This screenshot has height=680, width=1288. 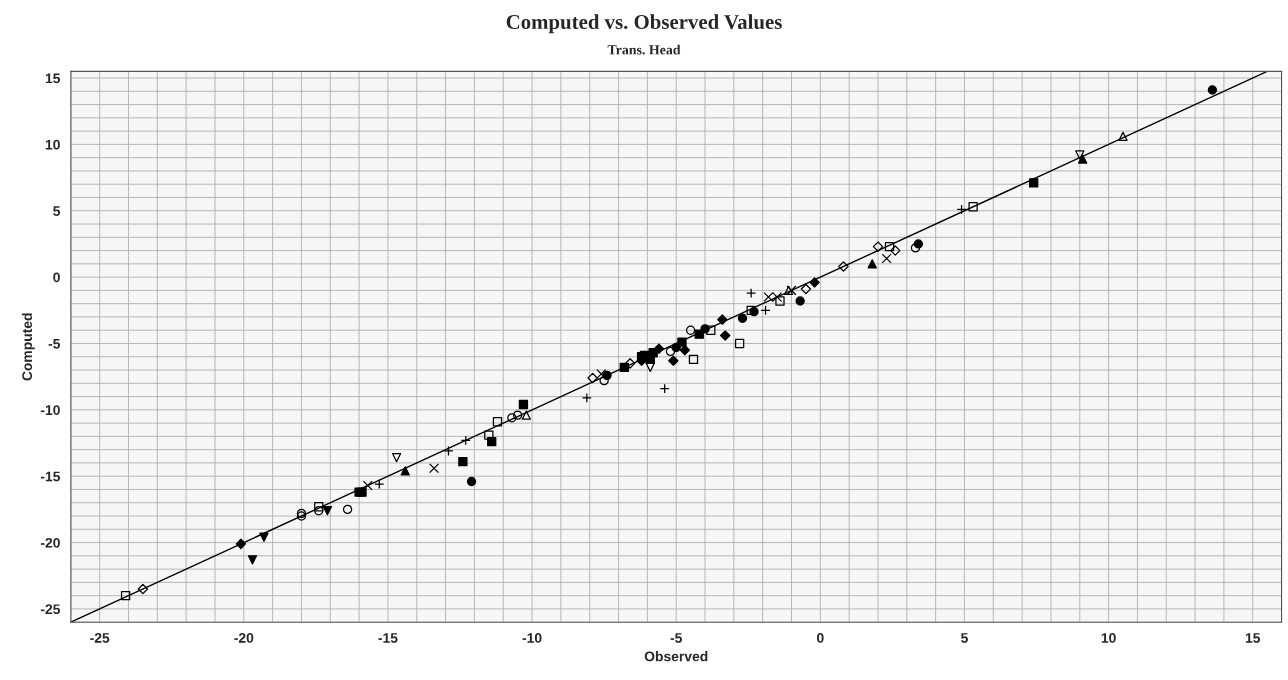 I want to click on x-tick-label: 0, so click(x=820, y=637).